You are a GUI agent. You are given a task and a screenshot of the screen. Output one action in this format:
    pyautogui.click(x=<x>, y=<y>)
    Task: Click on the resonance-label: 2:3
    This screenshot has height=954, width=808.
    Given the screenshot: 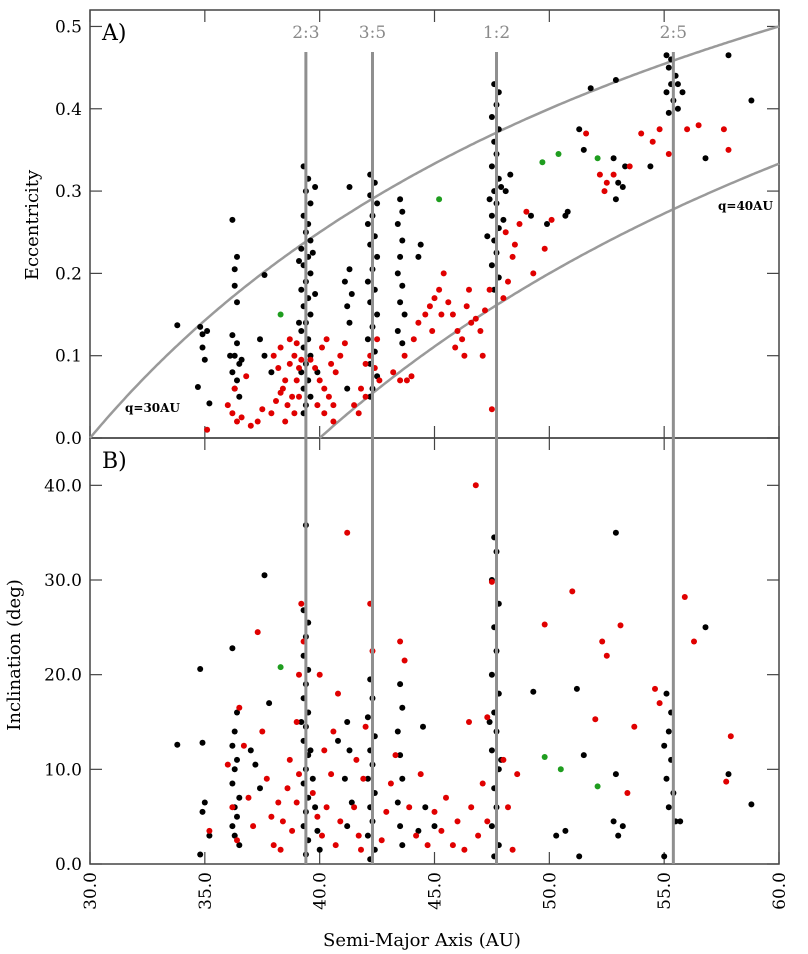 What is the action you would take?
    pyautogui.click(x=305, y=33)
    